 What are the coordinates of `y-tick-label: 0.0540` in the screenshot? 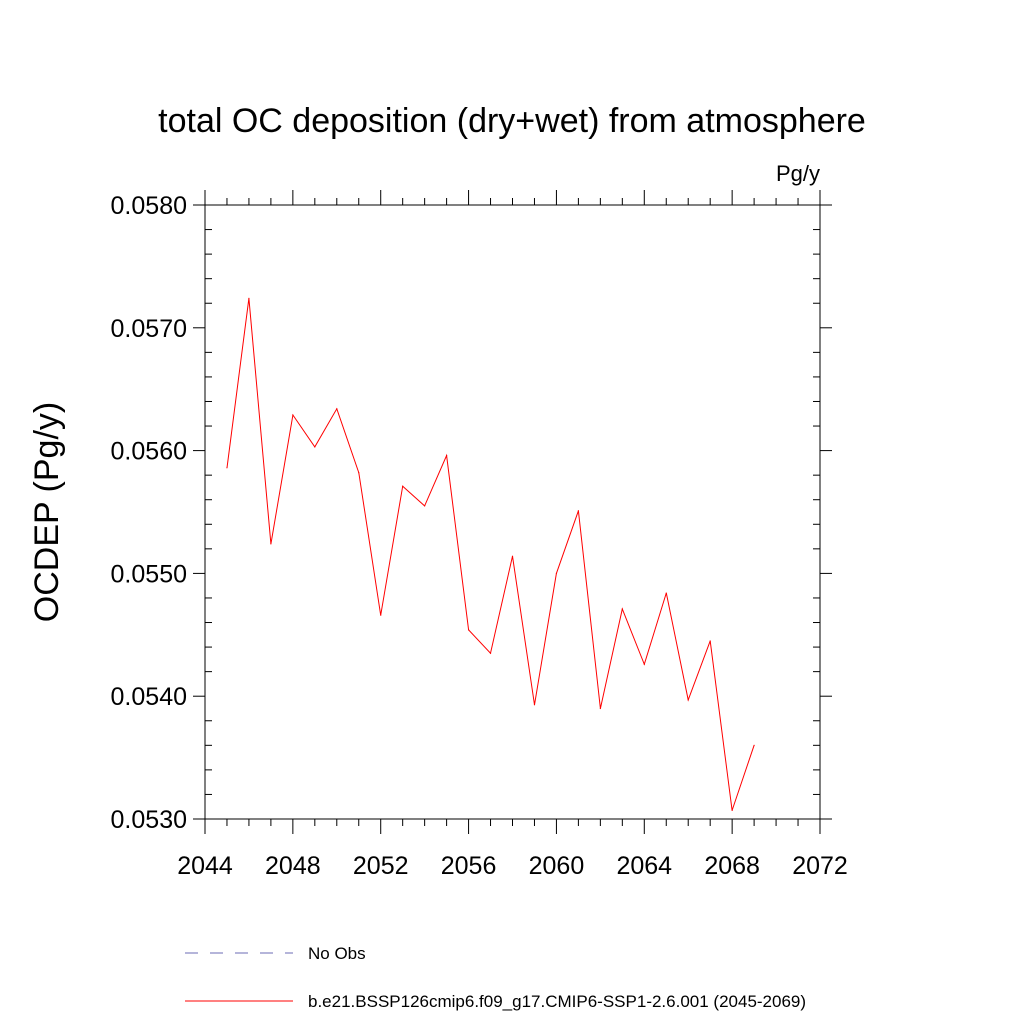 It's located at (149, 697).